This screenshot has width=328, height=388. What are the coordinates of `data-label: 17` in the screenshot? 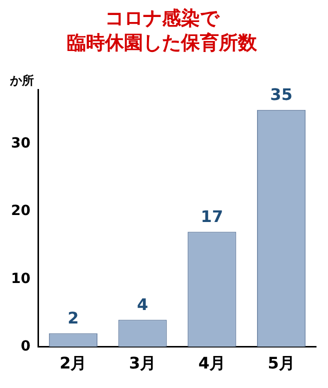 It's located at (212, 216).